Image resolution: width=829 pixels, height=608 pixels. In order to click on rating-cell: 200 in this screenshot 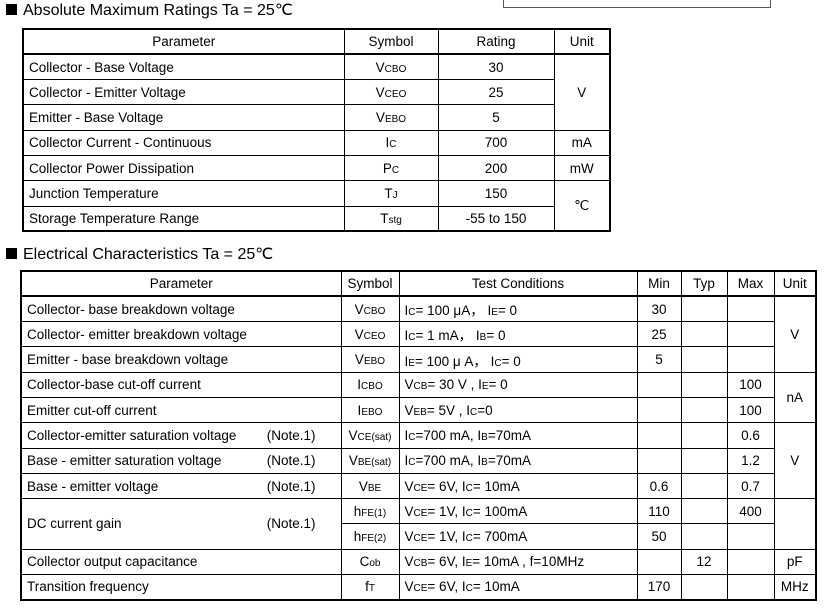, I will do `click(496, 168)`.